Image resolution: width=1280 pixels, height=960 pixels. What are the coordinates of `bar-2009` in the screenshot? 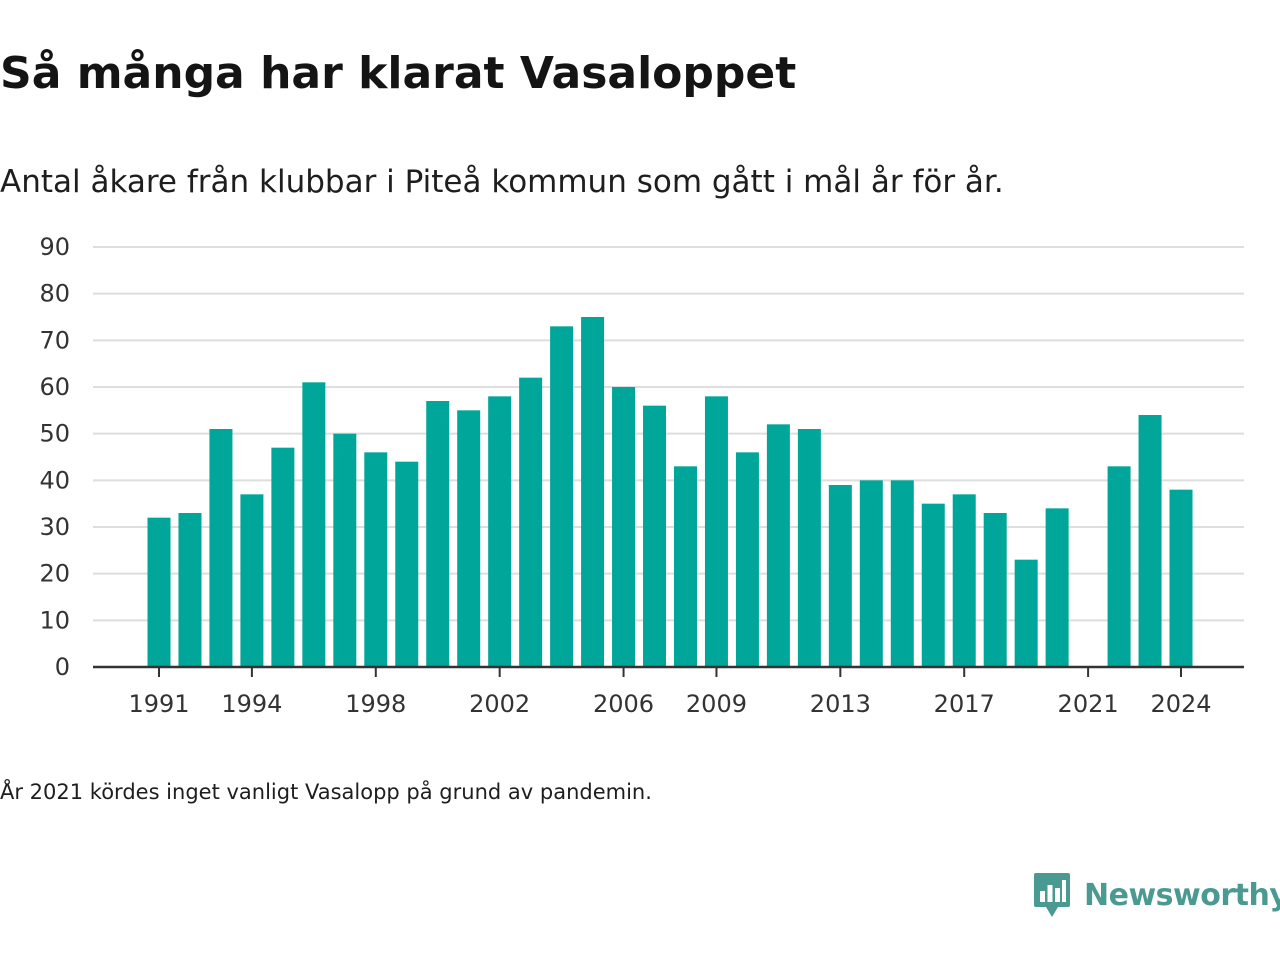 It's located at (716, 531).